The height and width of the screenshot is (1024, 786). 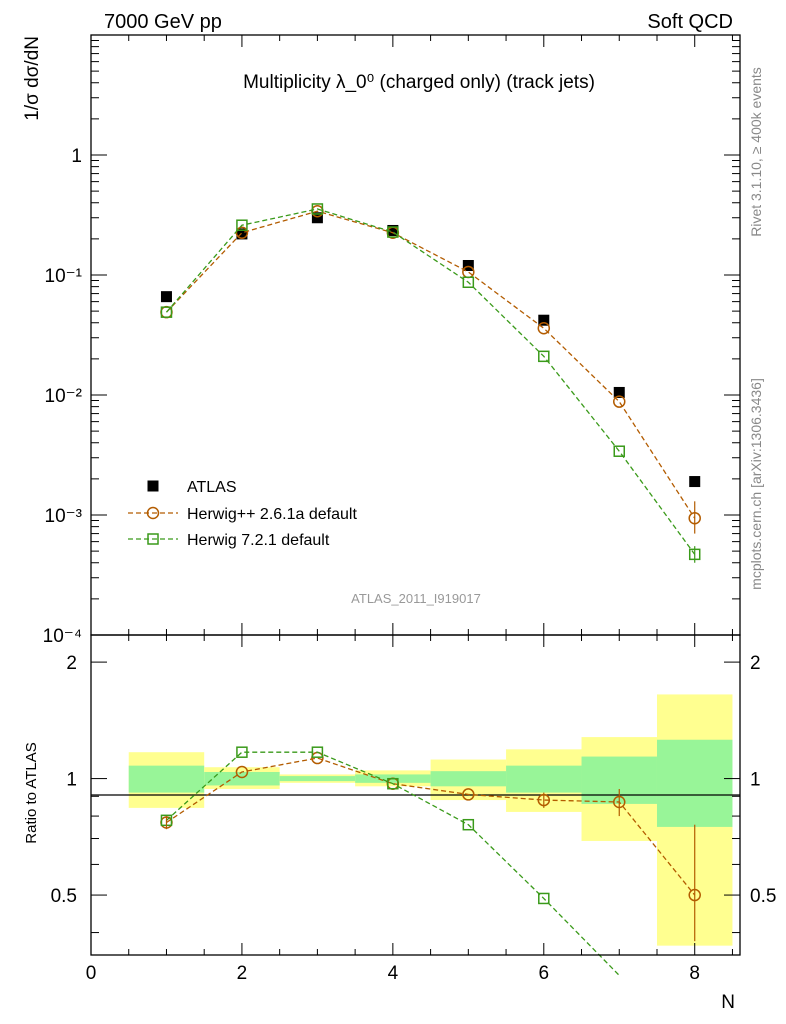 What do you see at coordinates (64, 396) in the screenshot?
I see `main-y-tick-label: 10⁻²` at bounding box center [64, 396].